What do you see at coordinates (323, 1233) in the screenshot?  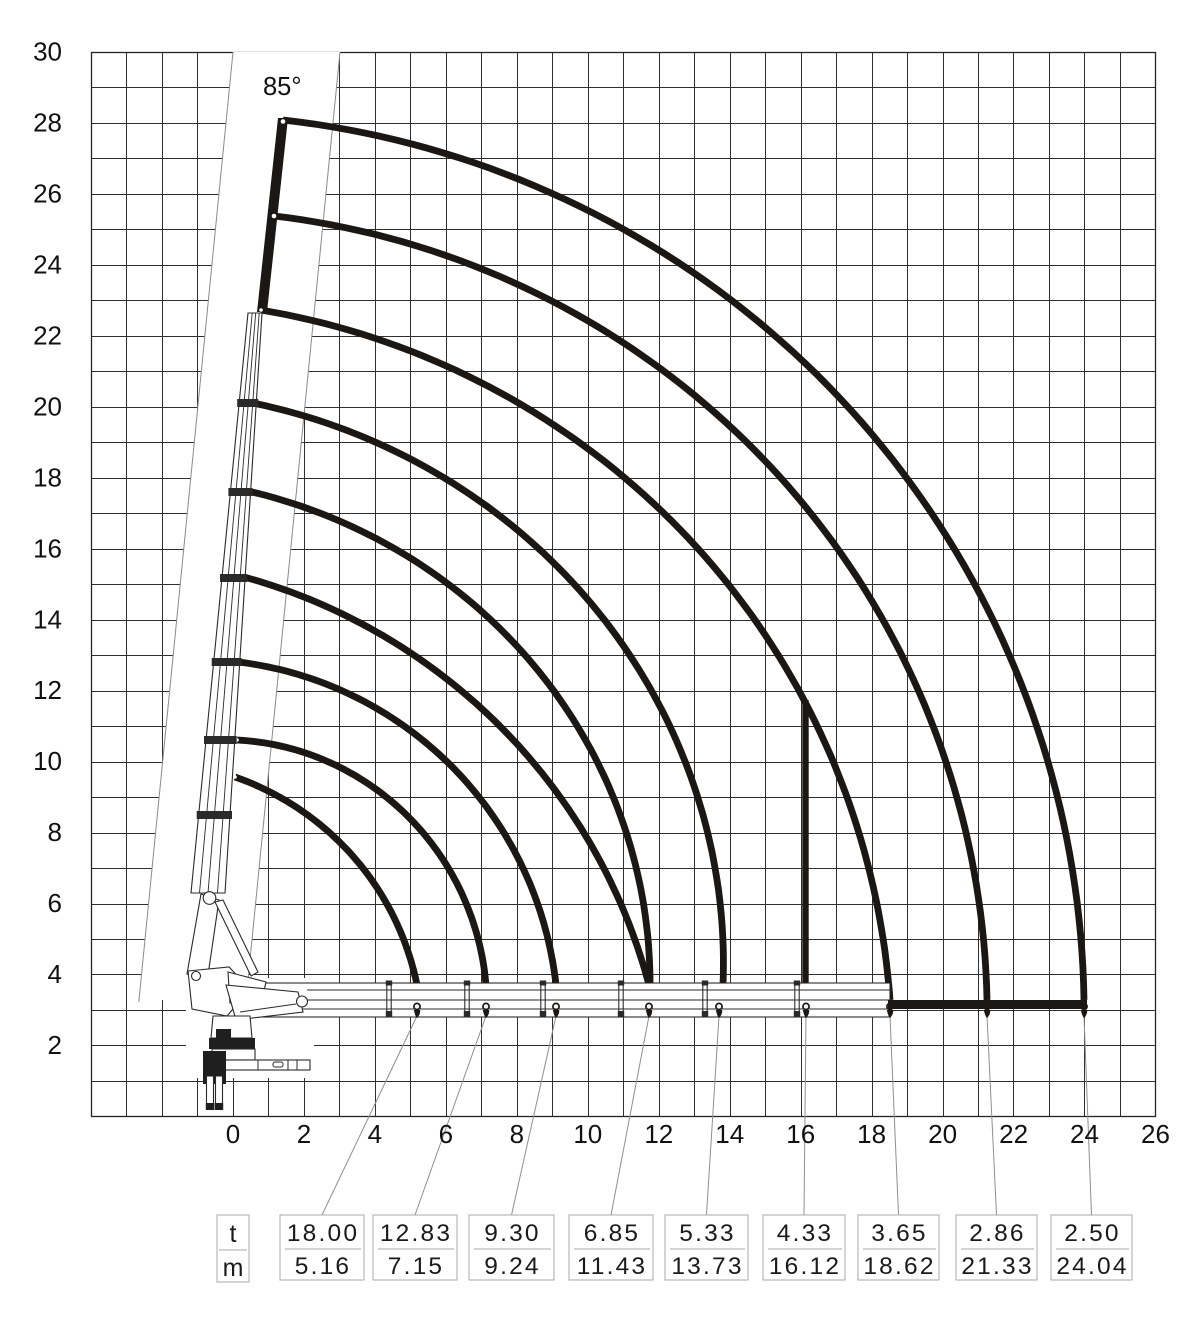 I see `svg-text: 18.00` at bounding box center [323, 1233].